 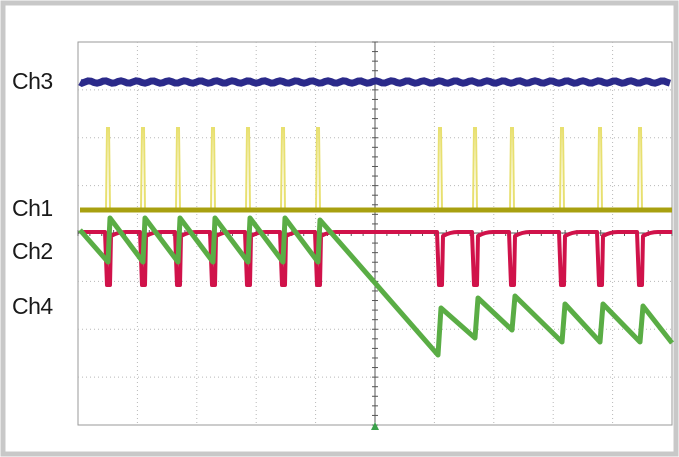 What do you see at coordinates (375, 82) in the screenshot?
I see `ch3-trace` at bounding box center [375, 82].